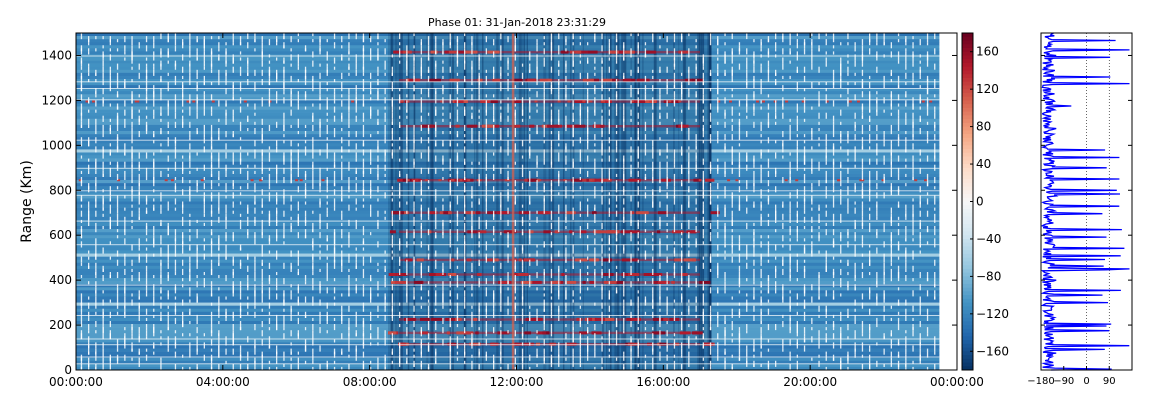 The height and width of the screenshot is (407, 1150). Describe the element at coordinates (508, 350) in the screenshot. I see `range-gate-band` at that location.